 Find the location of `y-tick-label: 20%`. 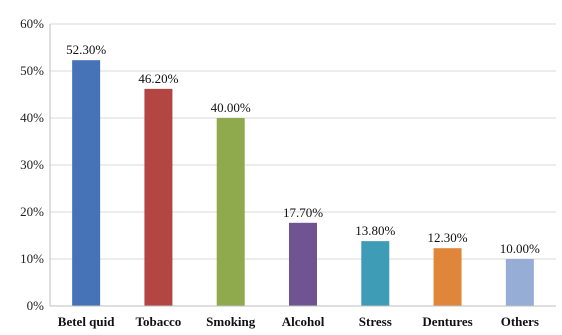

y-tick-label: 20% is located at coordinates (32, 211).